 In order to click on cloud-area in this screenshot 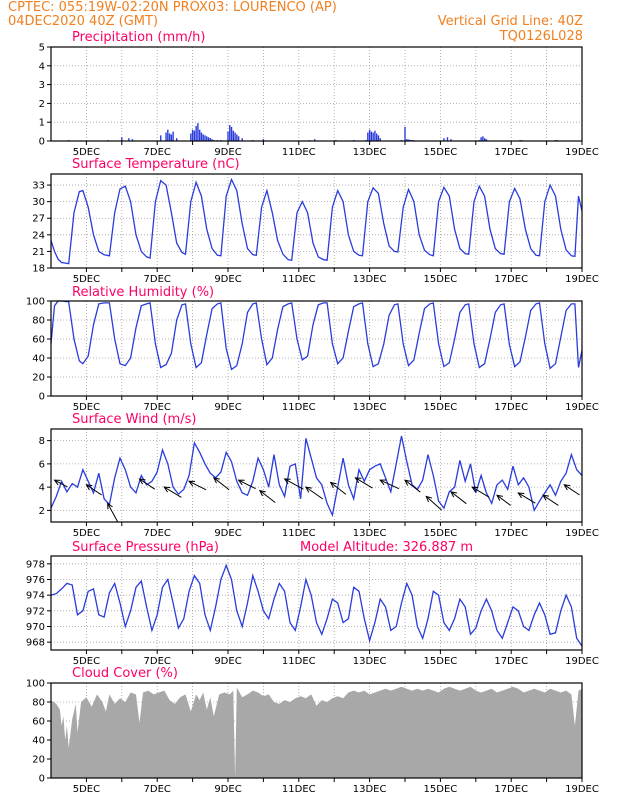, I will do `click(316, 732)`.